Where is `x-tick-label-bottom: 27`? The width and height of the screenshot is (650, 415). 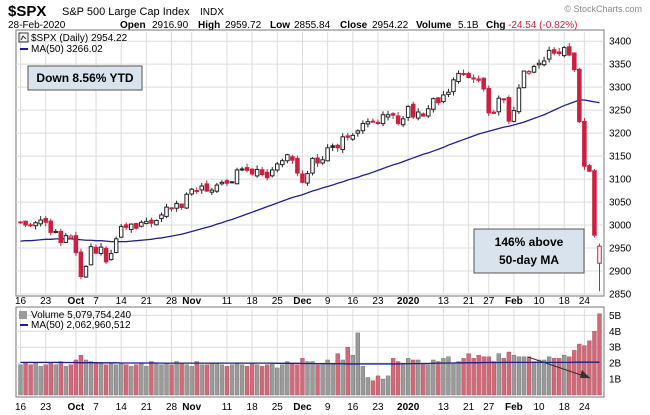
x-tick-label-bottom: 27 is located at coordinates (489, 407).